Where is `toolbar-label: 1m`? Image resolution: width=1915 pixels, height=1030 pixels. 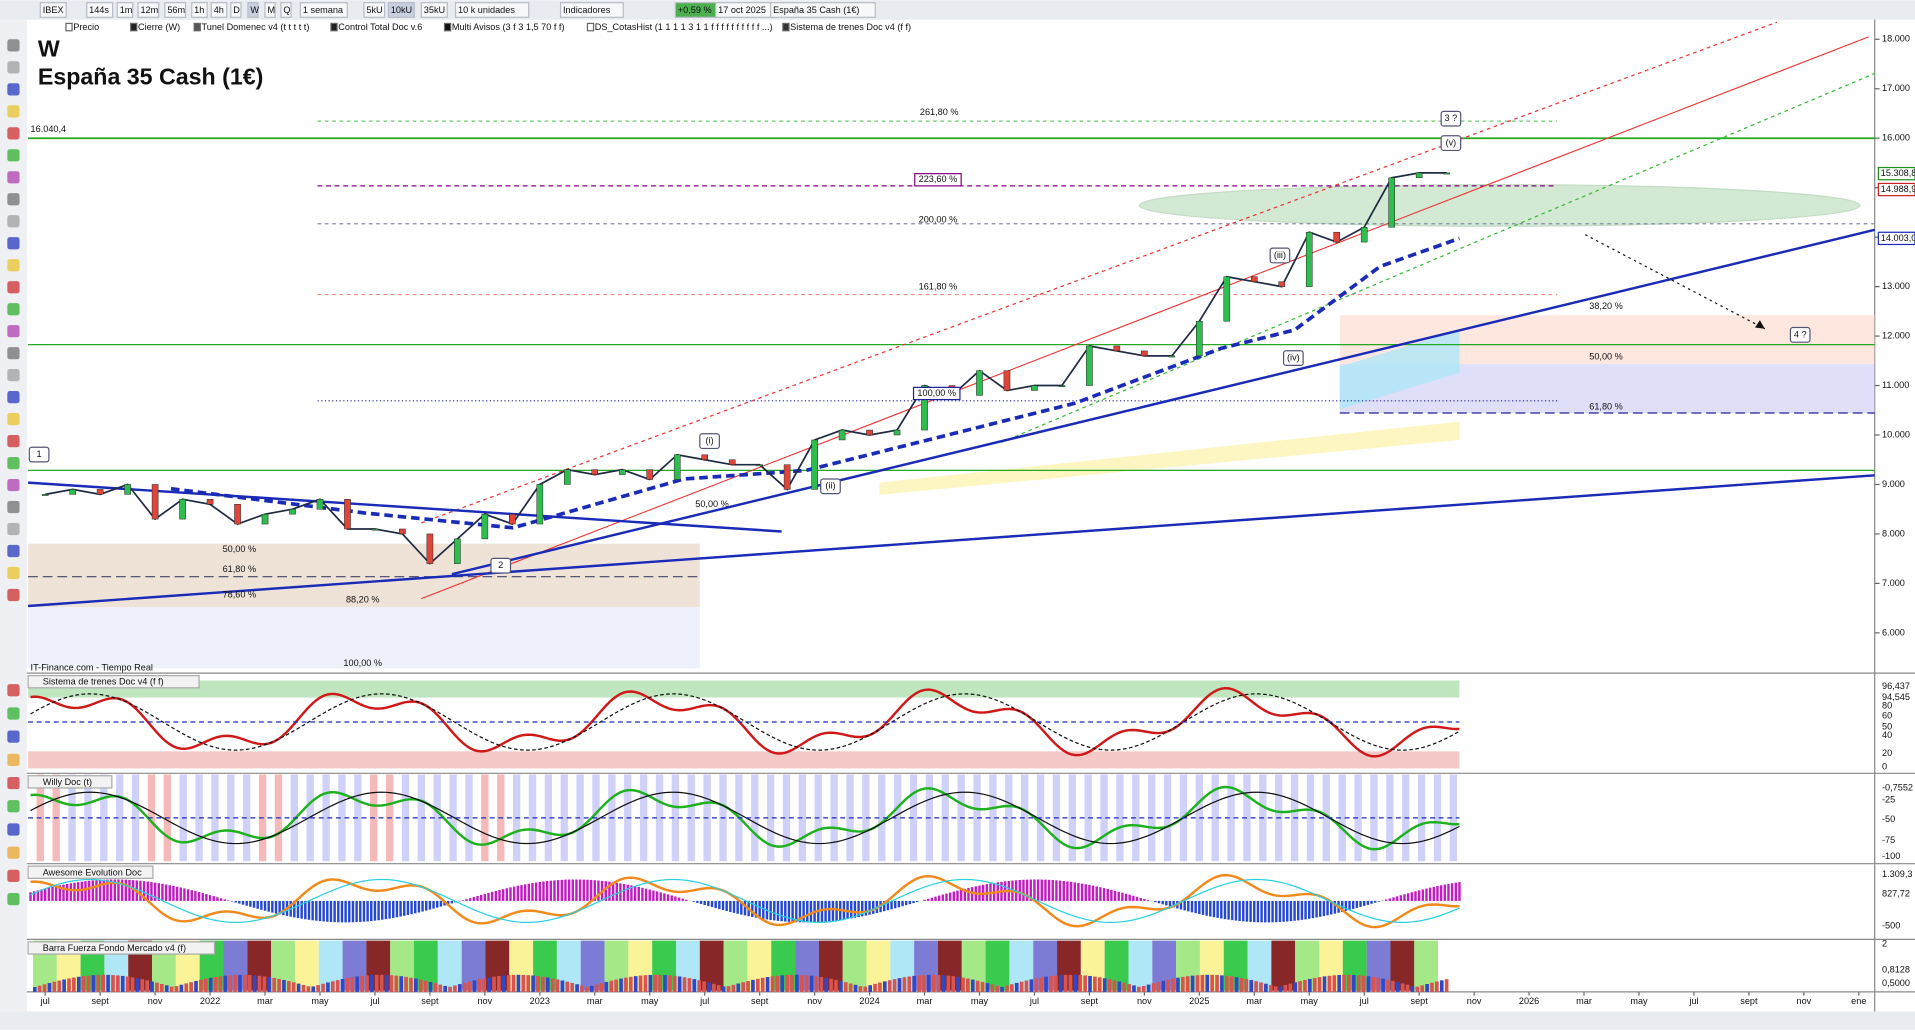
toolbar-label: 1m is located at coordinates (126, 10).